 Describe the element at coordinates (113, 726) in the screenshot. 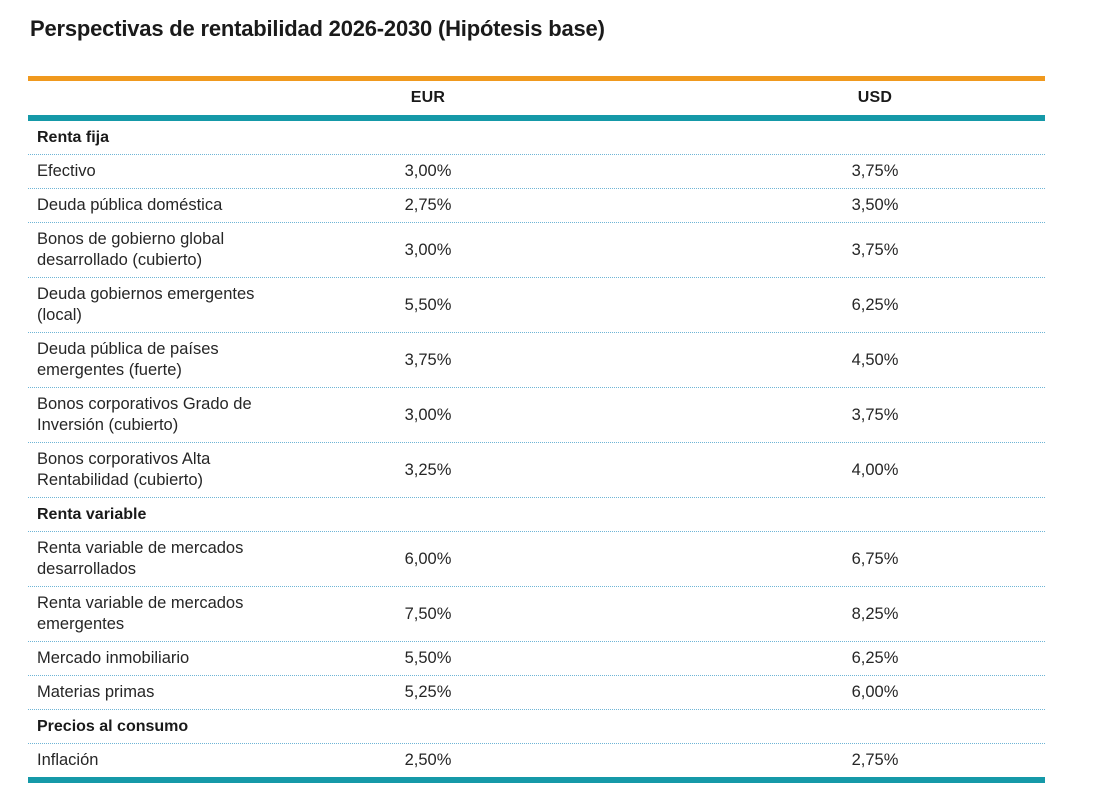

I see `section-label: Precios al consumo` at that location.